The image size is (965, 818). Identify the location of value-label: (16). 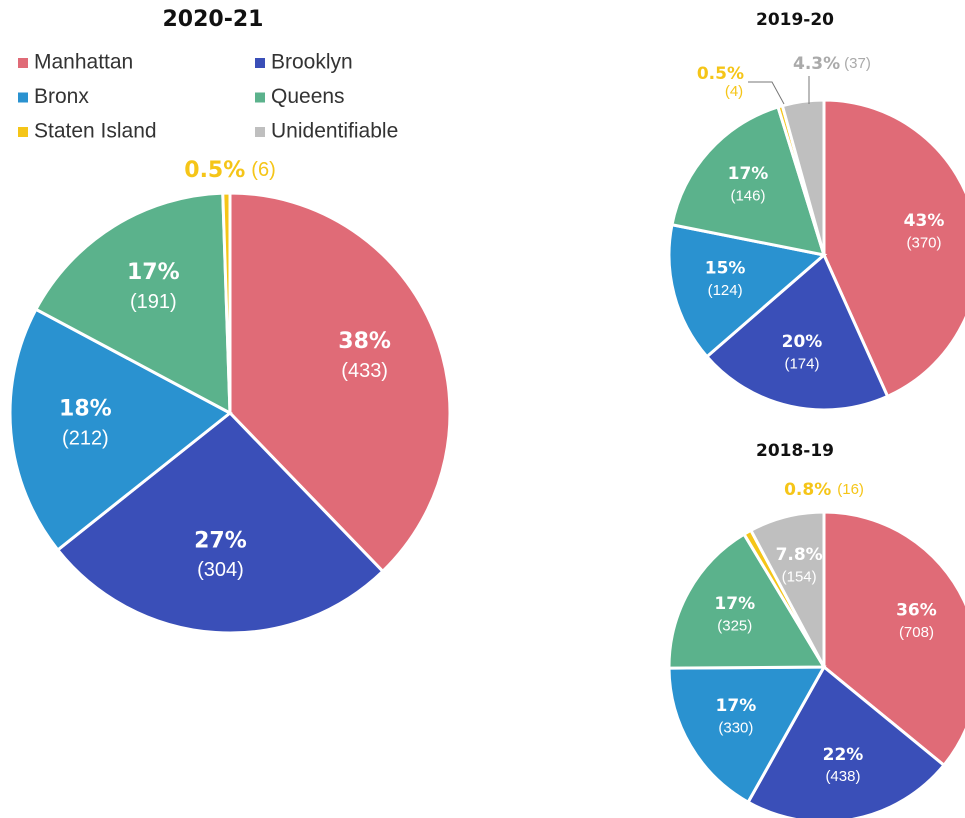
(850, 489).